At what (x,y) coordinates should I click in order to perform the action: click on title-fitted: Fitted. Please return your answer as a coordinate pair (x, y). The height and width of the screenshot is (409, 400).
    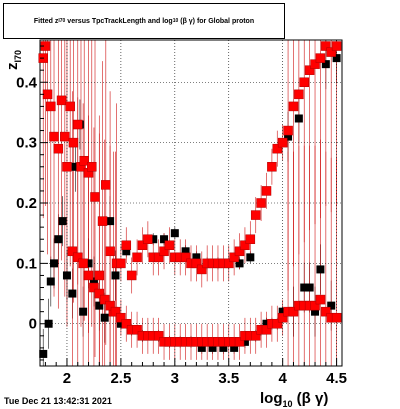
    Looking at the image, I should click on (43, 21).